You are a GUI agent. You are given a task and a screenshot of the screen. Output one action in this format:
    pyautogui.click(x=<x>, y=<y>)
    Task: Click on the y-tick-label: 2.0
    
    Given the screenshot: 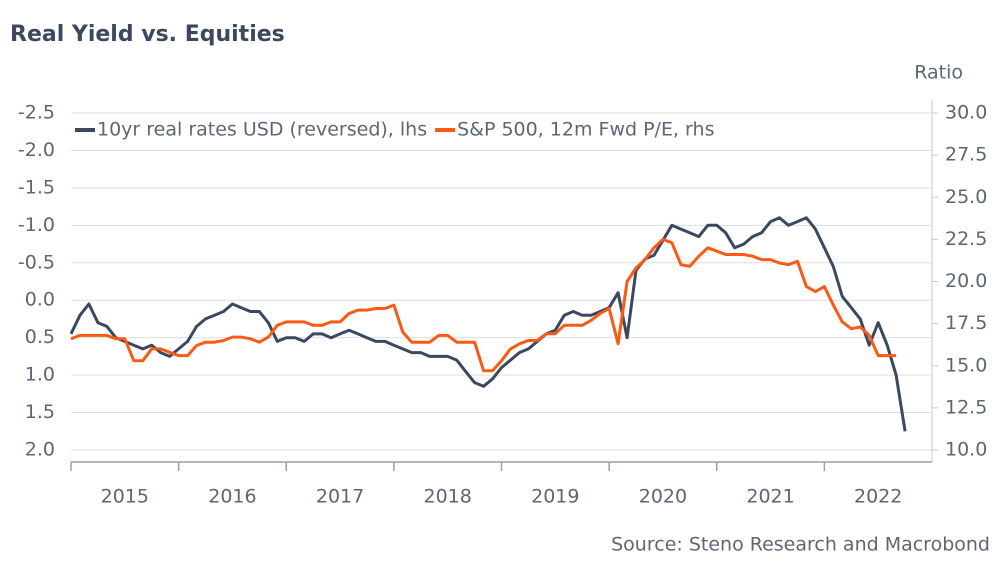 What is the action you would take?
    pyautogui.click(x=40, y=450)
    